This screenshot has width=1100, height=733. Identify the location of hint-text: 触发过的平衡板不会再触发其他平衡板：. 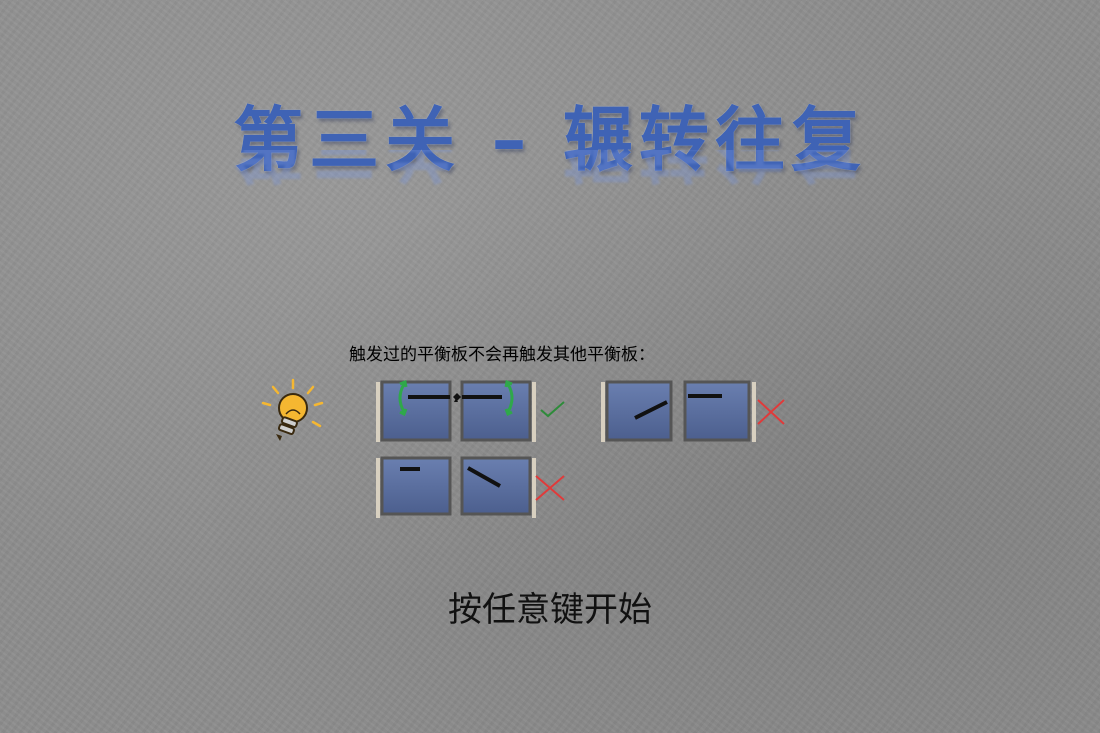
(502, 355).